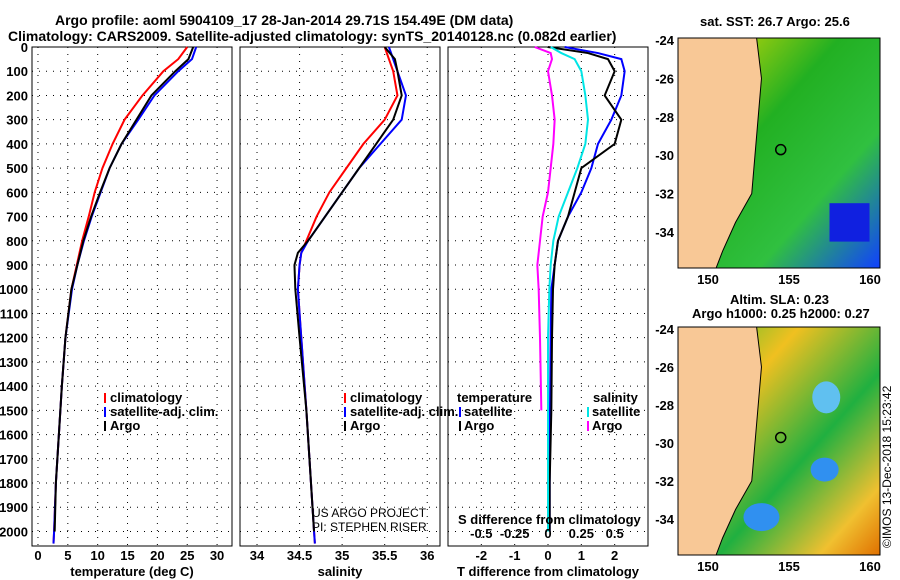 The image size is (900, 580). What do you see at coordinates (849, 222) in the screenshot?
I see `cool-patch` at bounding box center [849, 222].